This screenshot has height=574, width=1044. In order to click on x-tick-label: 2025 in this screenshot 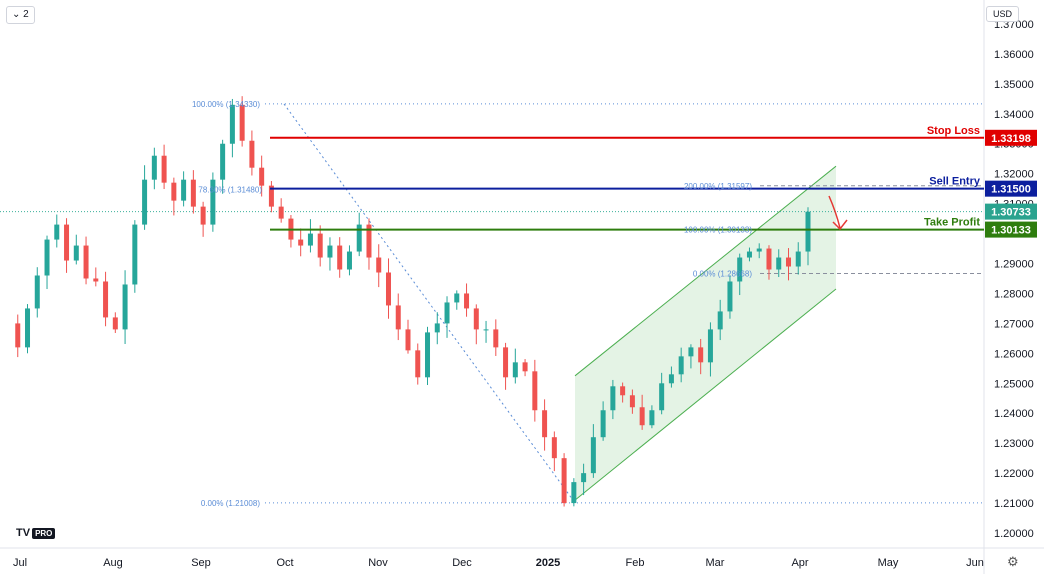, I will do `click(548, 563)`.